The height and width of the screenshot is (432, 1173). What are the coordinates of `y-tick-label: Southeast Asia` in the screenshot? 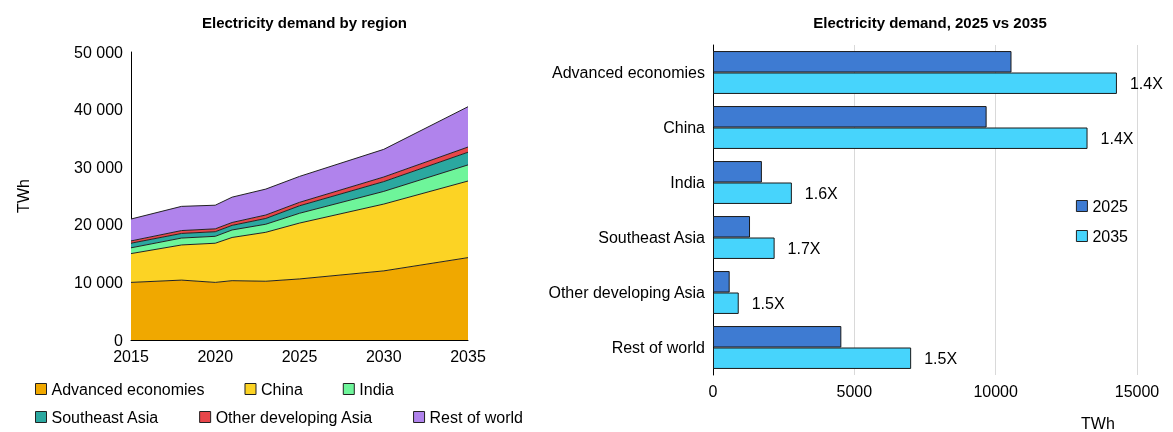 It's located at (652, 237).